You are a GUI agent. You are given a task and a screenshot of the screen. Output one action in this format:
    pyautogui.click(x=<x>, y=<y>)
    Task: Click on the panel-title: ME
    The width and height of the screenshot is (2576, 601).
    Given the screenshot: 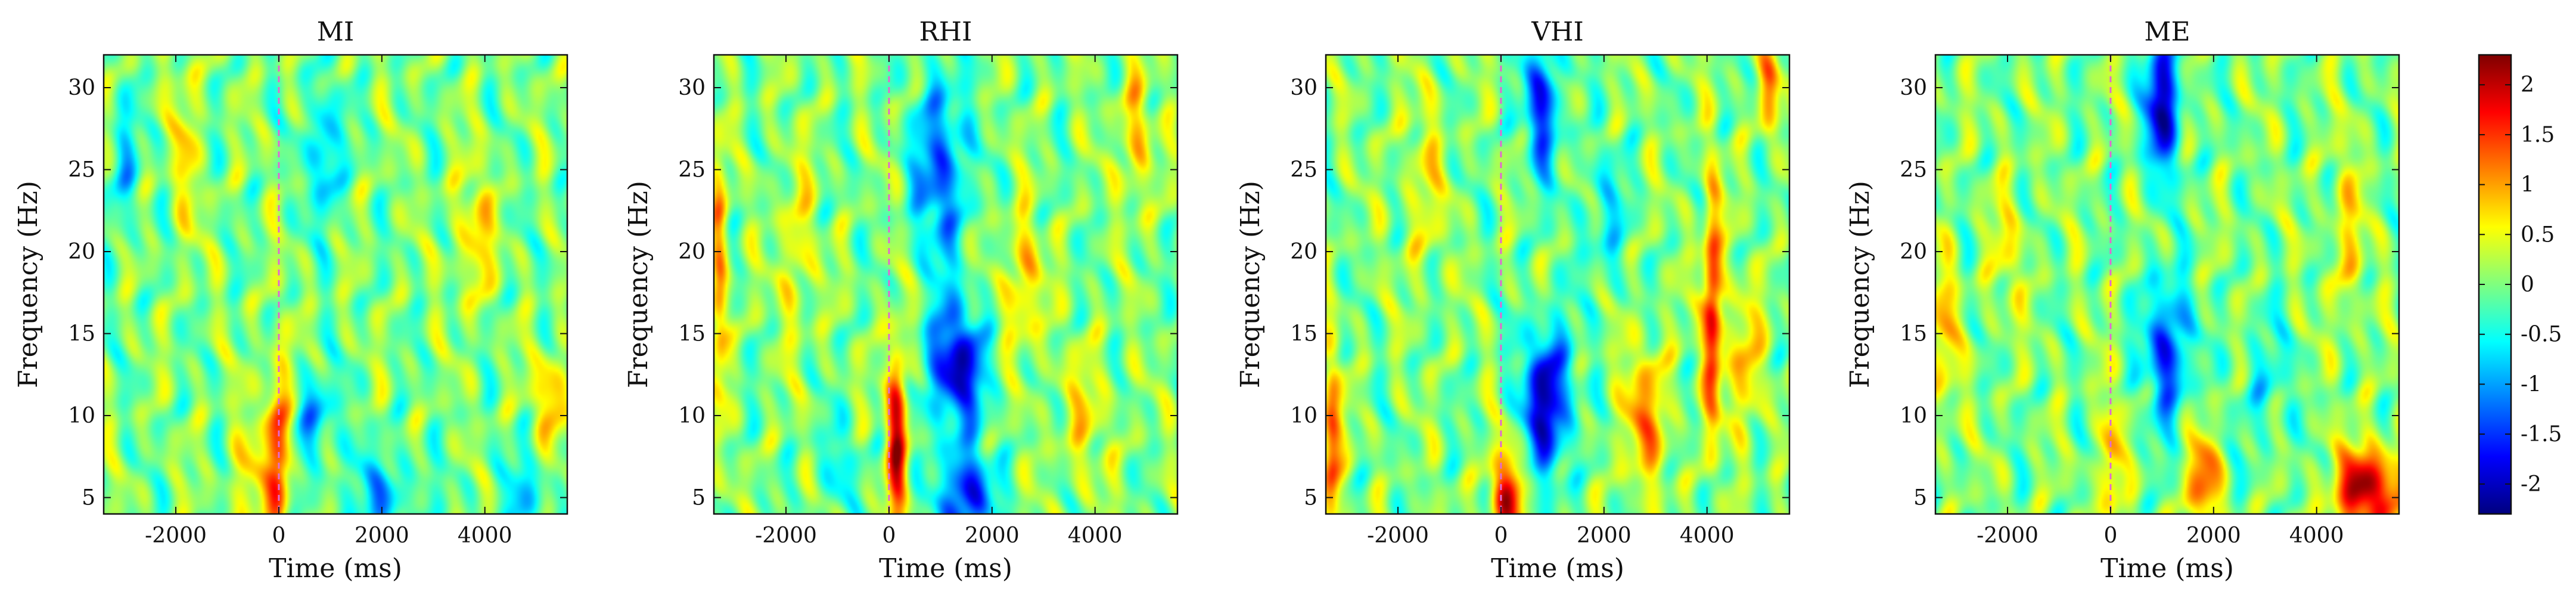 What is the action you would take?
    pyautogui.click(x=2167, y=32)
    